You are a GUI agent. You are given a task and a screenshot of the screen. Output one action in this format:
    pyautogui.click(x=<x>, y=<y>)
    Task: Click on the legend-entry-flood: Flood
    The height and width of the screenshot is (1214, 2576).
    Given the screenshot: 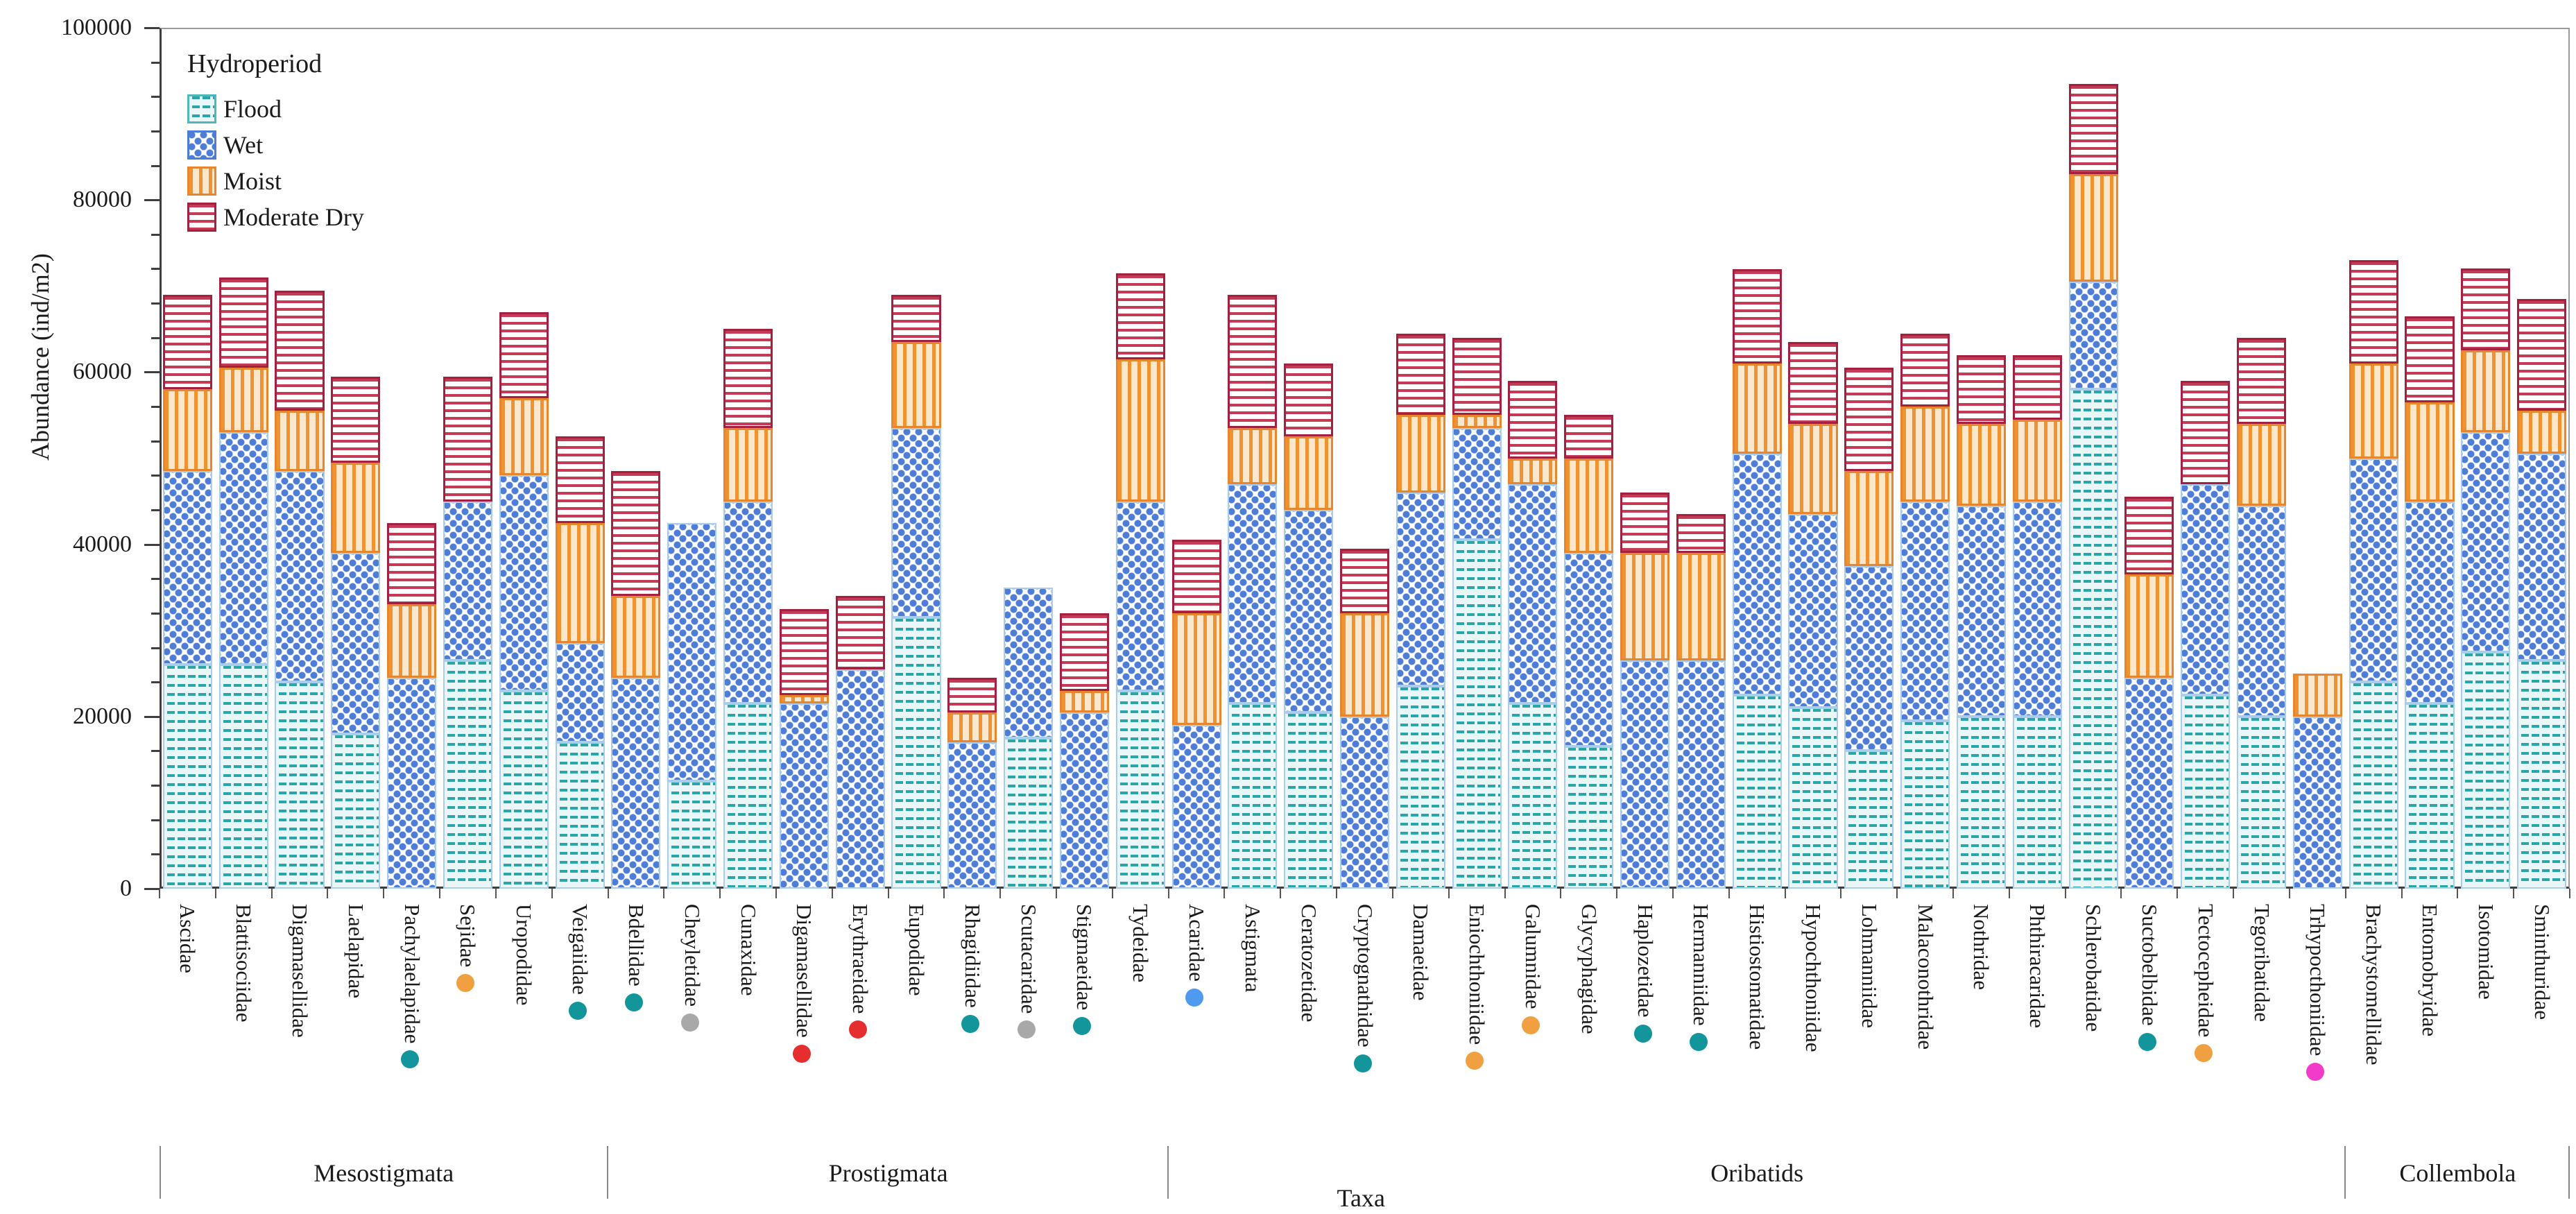 What is the action you would take?
    pyautogui.click(x=275, y=109)
    